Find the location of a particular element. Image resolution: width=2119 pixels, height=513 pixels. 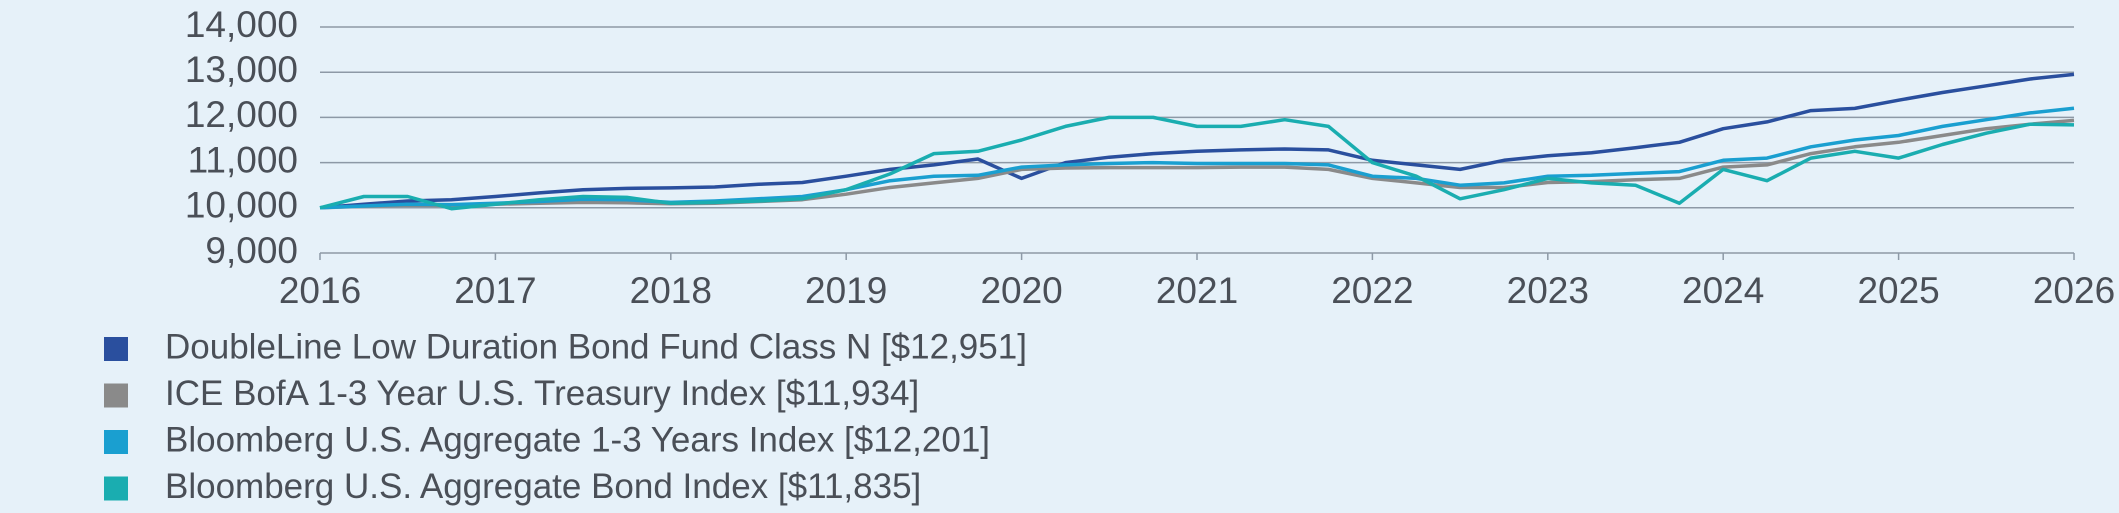

x-tick-label: 2017 is located at coordinates (495, 290).